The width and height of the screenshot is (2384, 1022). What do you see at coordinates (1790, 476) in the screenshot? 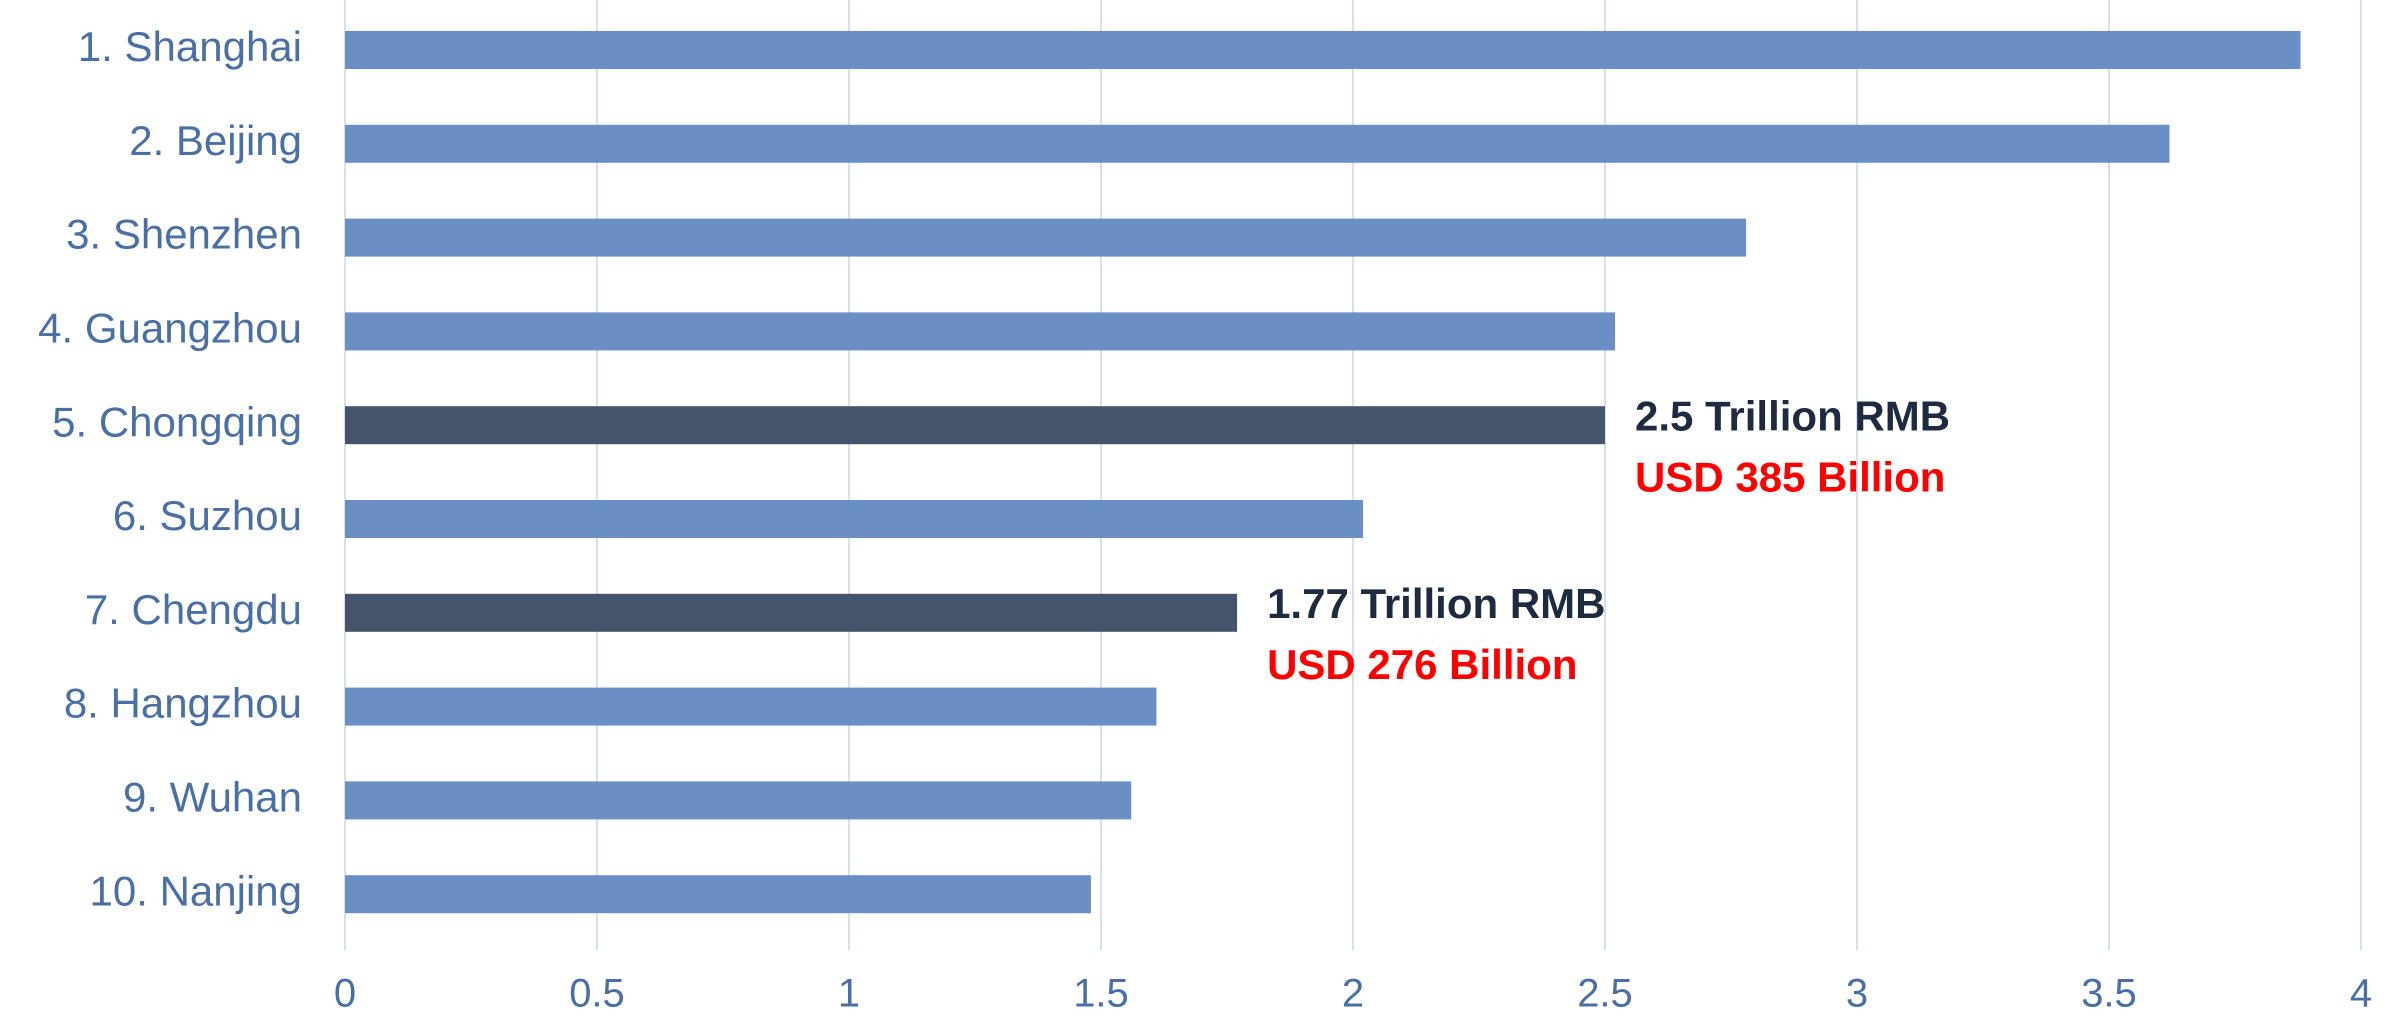
I see `annotation-sub: USD 385 Billion` at bounding box center [1790, 476].